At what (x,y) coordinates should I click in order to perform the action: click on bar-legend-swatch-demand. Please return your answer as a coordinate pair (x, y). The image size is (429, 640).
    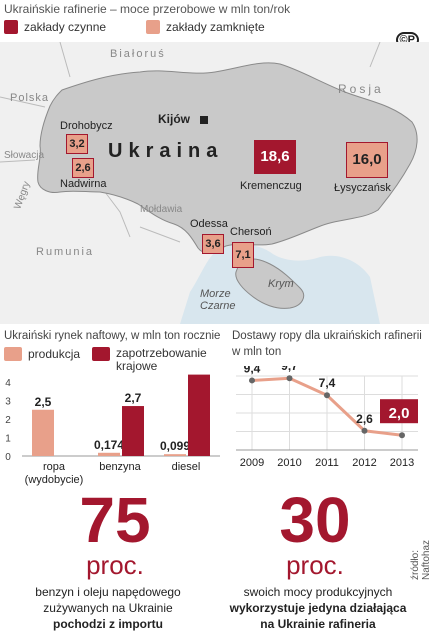
    Looking at the image, I should click on (101, 354).